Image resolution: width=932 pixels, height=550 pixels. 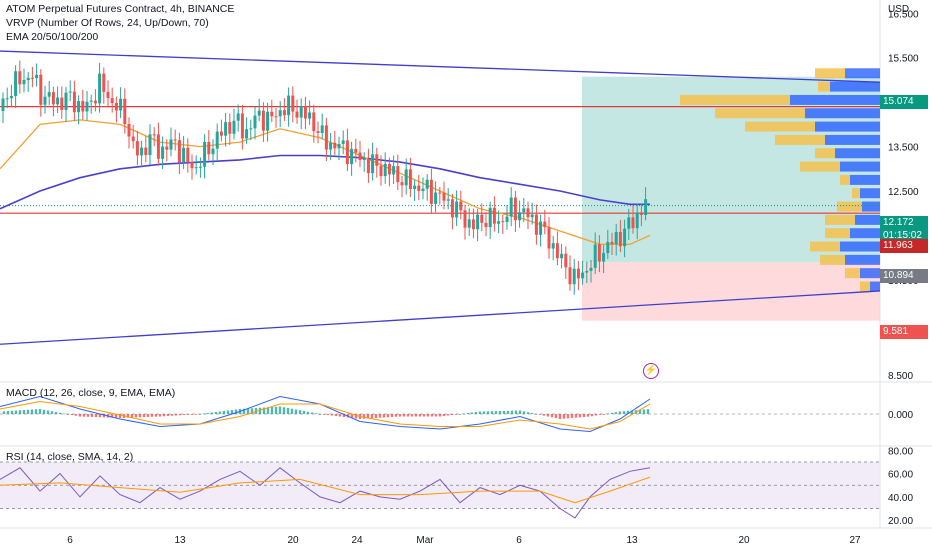 What do you see at coordinates (91, 393) in the screenshot?
I see `macd-legend: MACD (12, 26, close, 9, EMA, EMA)` at bounding box center [91, 393].